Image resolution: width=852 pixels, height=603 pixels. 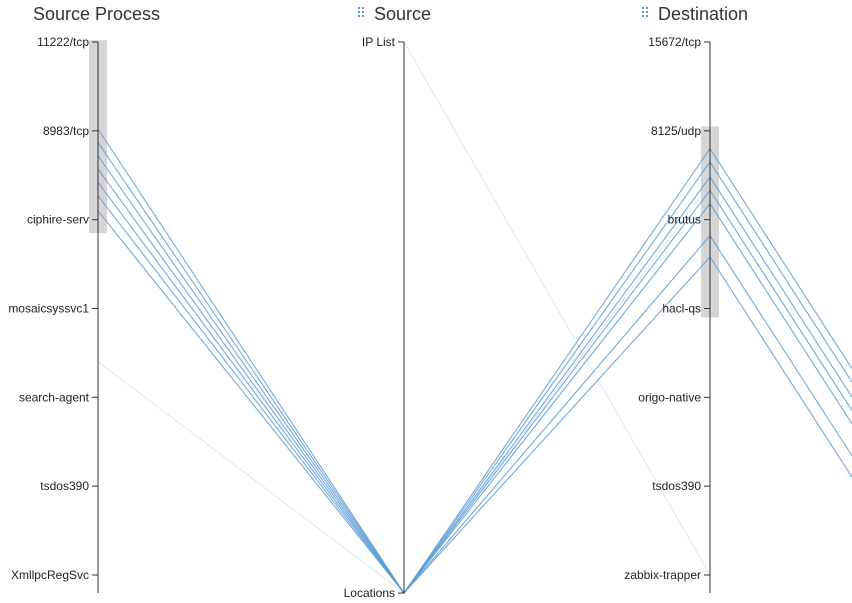 What do you see at coordinates (681, 309) in the screenshot?
I see `tick-label: hacl-qs` at bounding box center [681, 309].